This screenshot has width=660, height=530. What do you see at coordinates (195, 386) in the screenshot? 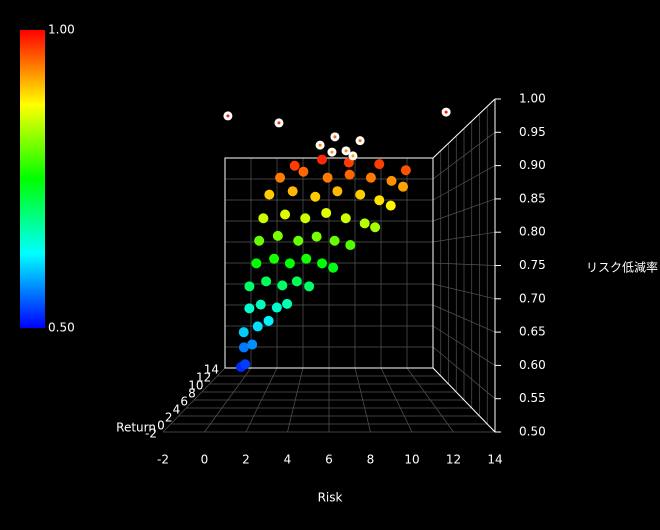
I see `y-tick-label: 10` at bounding box center [195, 386].